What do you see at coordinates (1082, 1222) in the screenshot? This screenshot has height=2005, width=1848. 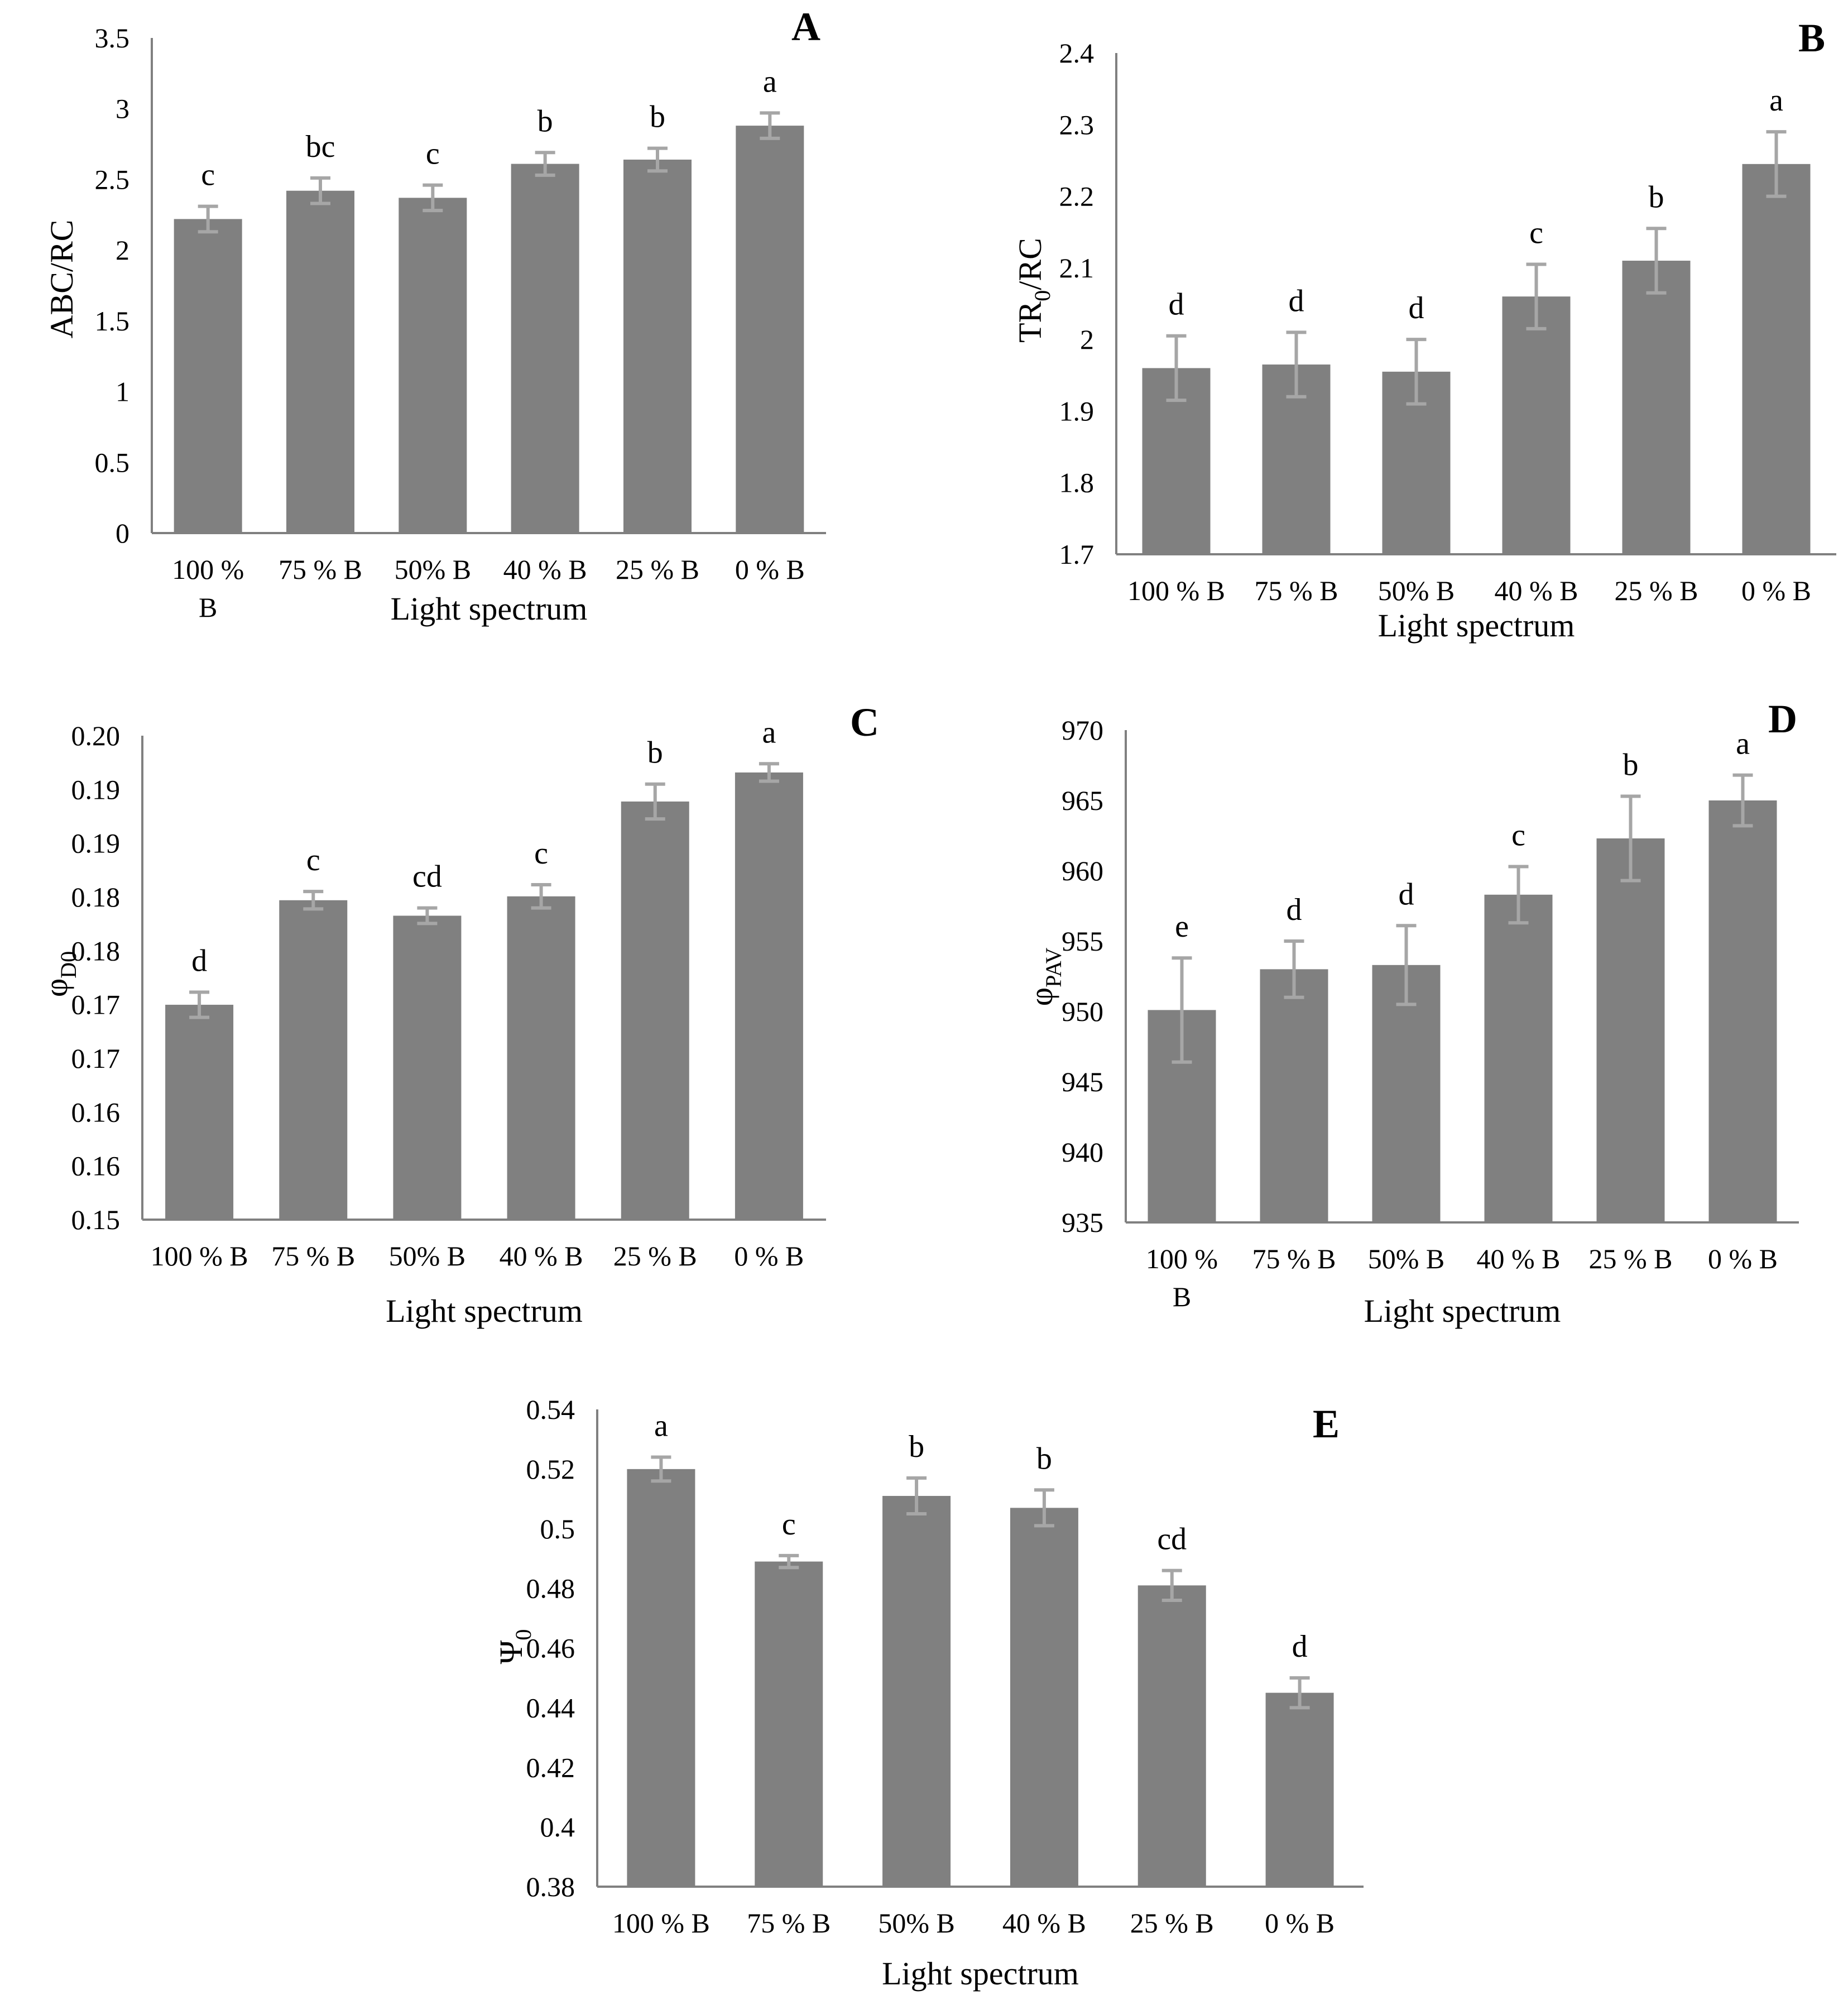 I see `panel-d-ytick-0: 935` at bounding box center [1082, 1222].